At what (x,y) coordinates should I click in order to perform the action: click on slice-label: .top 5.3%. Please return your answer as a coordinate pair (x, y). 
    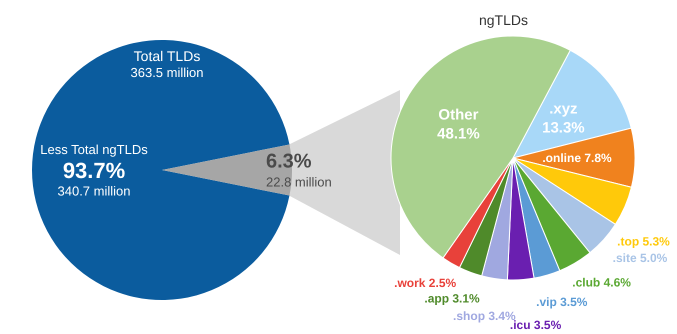
    Looking at the image, I should click on (643, 241).